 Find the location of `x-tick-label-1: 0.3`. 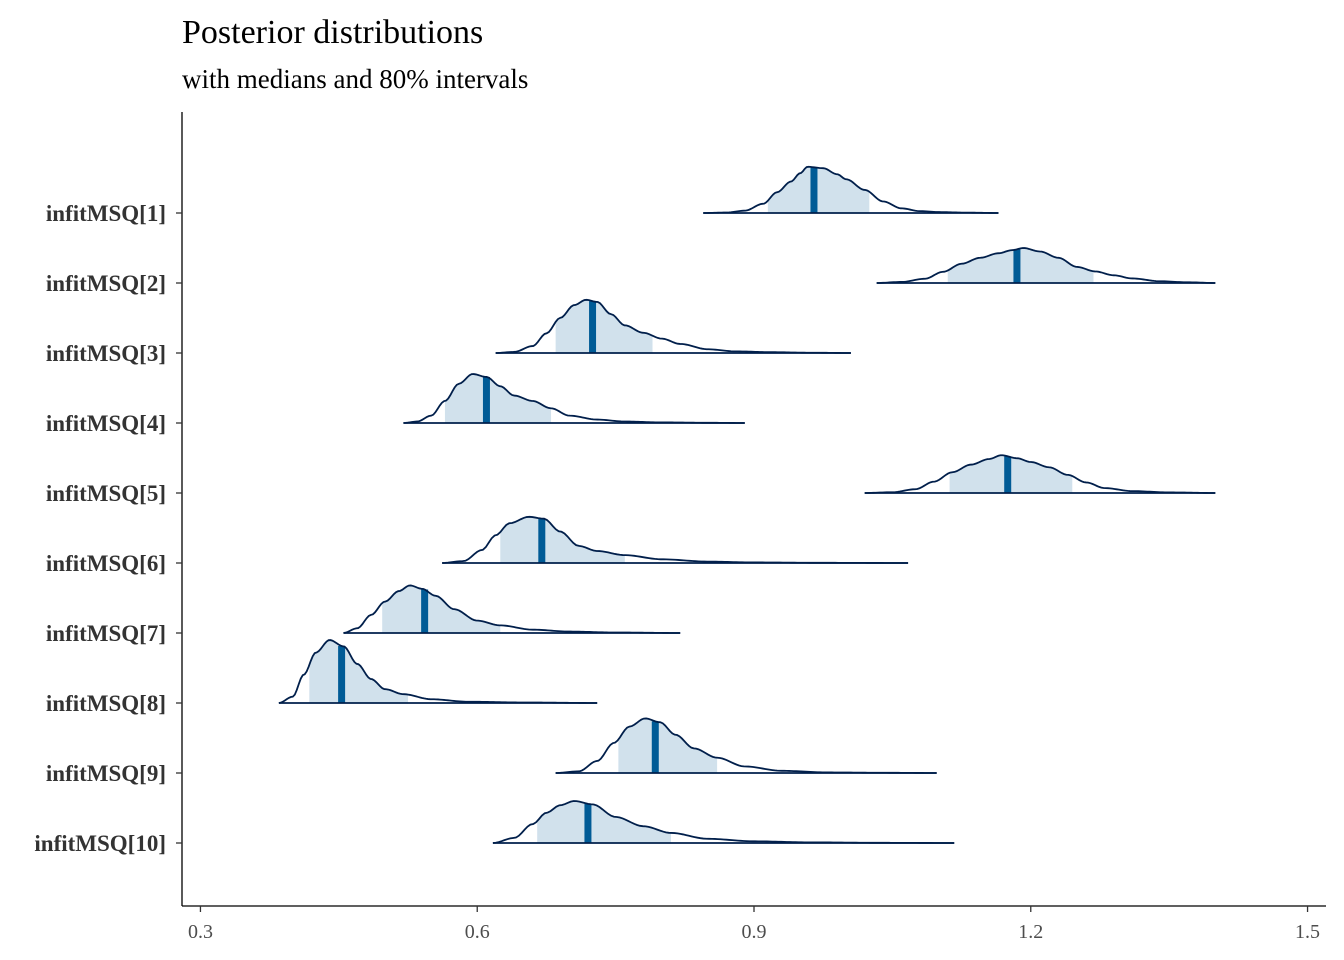

x-tick-label-1: 0.3 is located at coordinates (200, 932).